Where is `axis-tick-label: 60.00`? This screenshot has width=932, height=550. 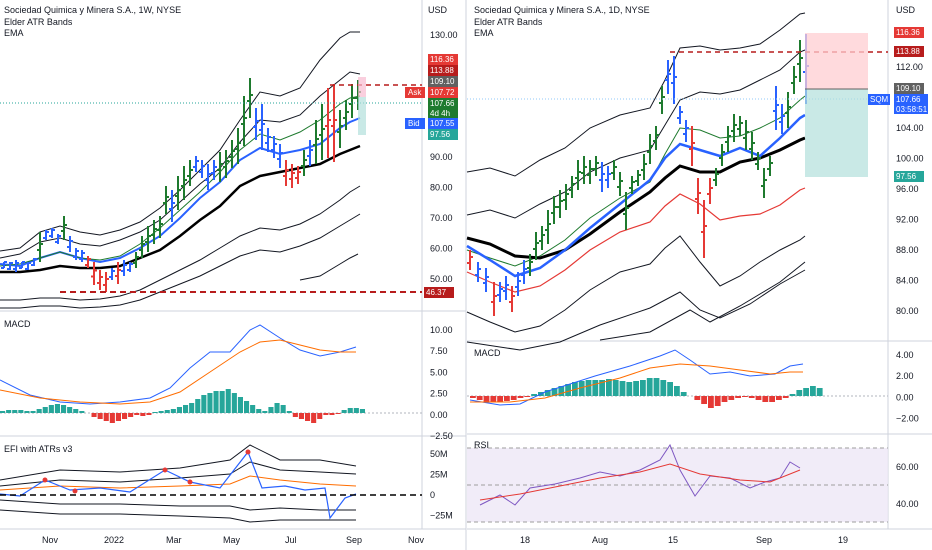
axis-tick-label: 60.00 is located at coordinates (441, 249).